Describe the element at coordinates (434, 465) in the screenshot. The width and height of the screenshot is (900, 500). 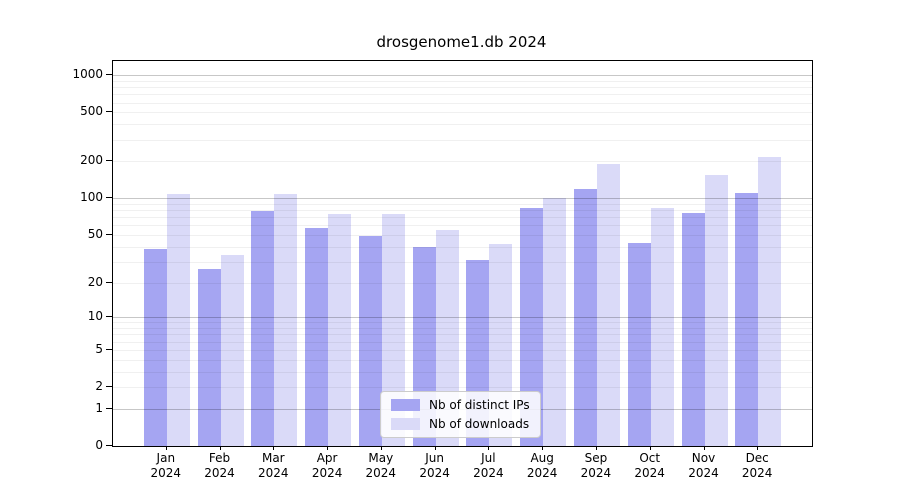
I see `x-tick-label-jun: Jun 2024` at that location.